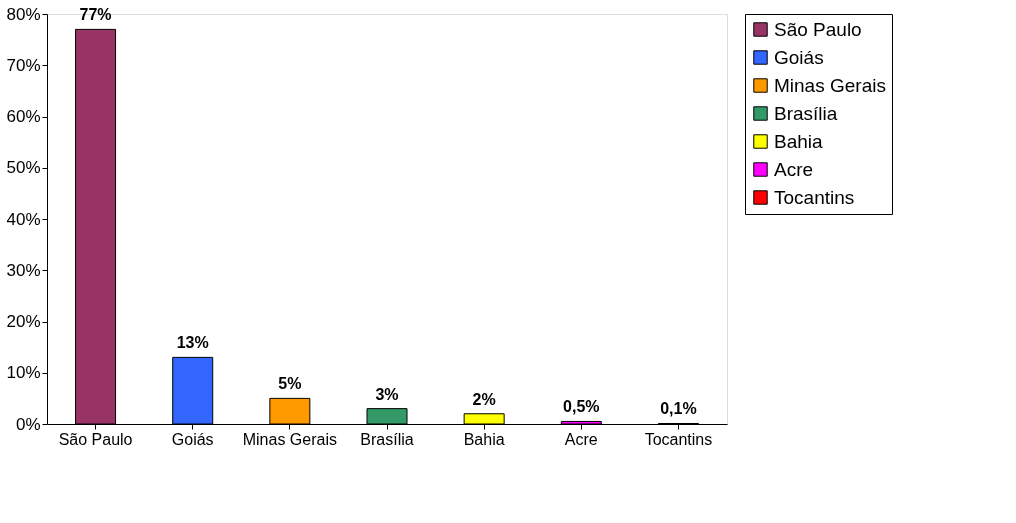 This screenshot has width=1016, height=523. What do you see at coordinates (581, 439) in the screenshot?
I see `x-tick-label: Acre` at bounding box center [581, 439].